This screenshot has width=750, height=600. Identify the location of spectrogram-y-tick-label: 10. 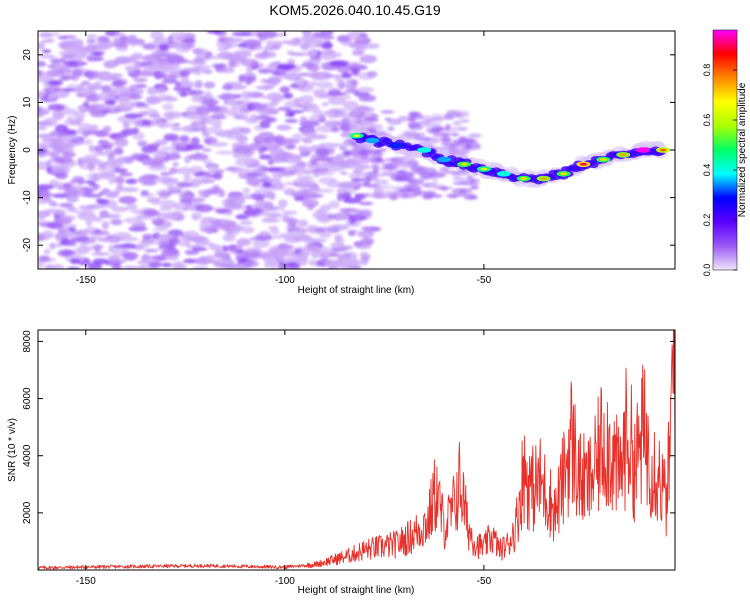
(27, 102).